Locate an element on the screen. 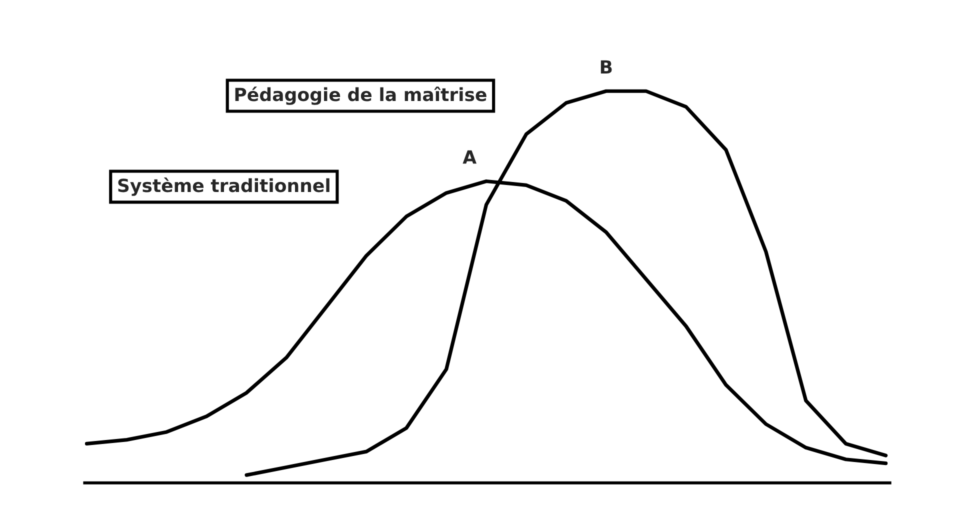 The width and height of the screenshot is (963, 511). text: B is located at coordinates (606, 67).